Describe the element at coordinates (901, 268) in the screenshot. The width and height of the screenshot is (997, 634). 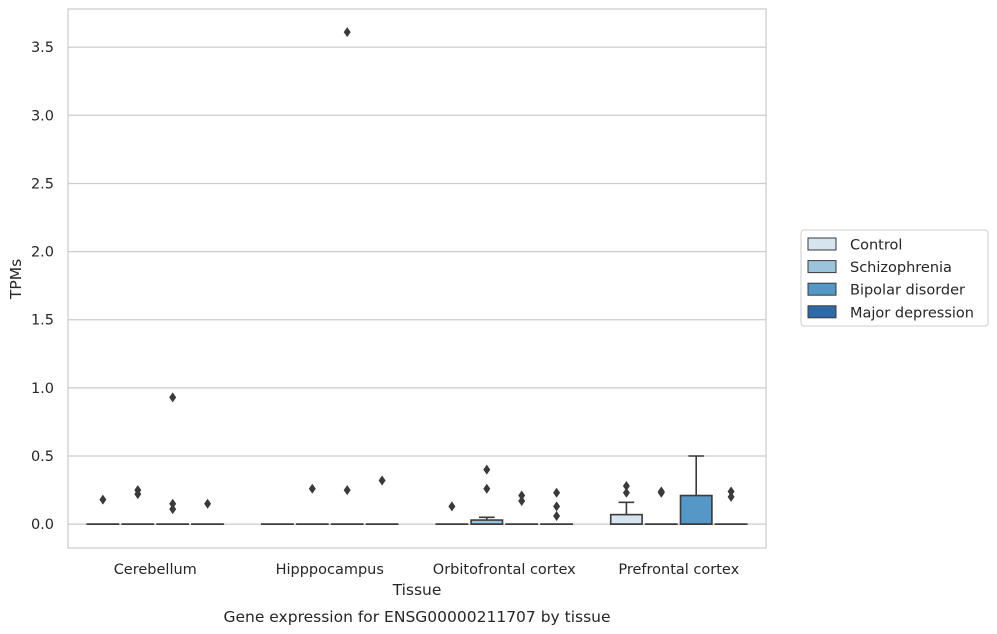
I see `legend-label: Schizophrenia` at that location.